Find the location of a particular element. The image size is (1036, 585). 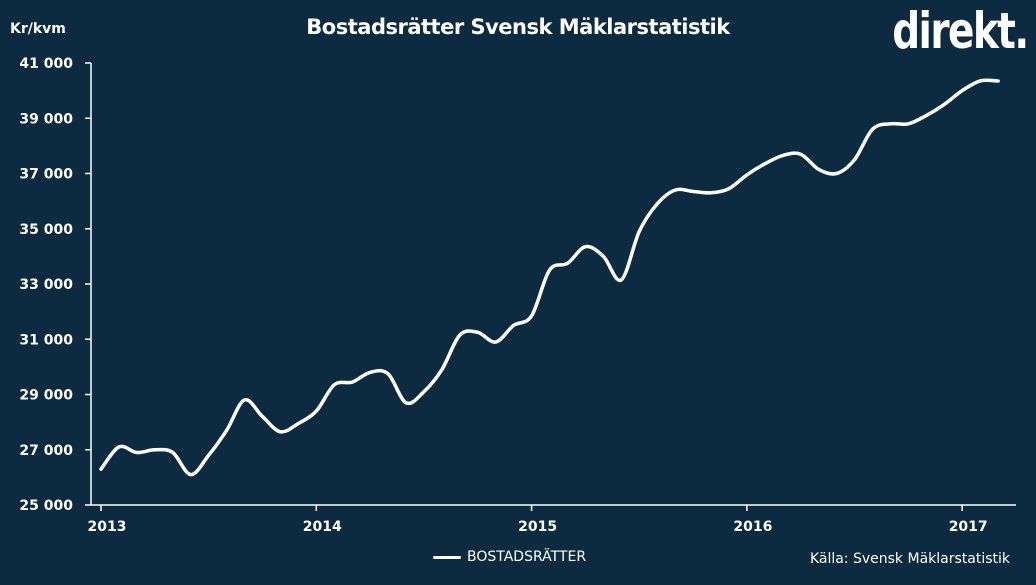

y-tick-label: 41 000 is located at coordinates (46, 64).